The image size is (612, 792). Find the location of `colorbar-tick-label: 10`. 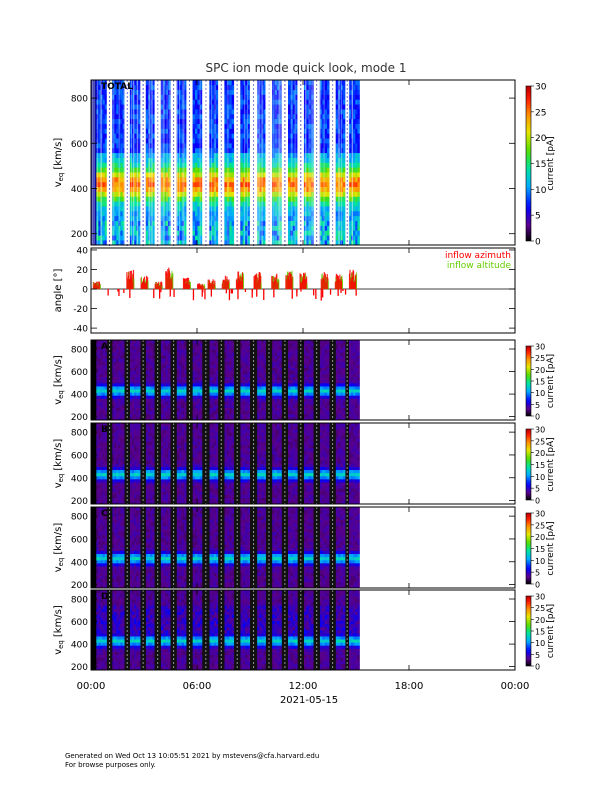

colorbar-tick-label: 10 is located at coordinates (541, 191).